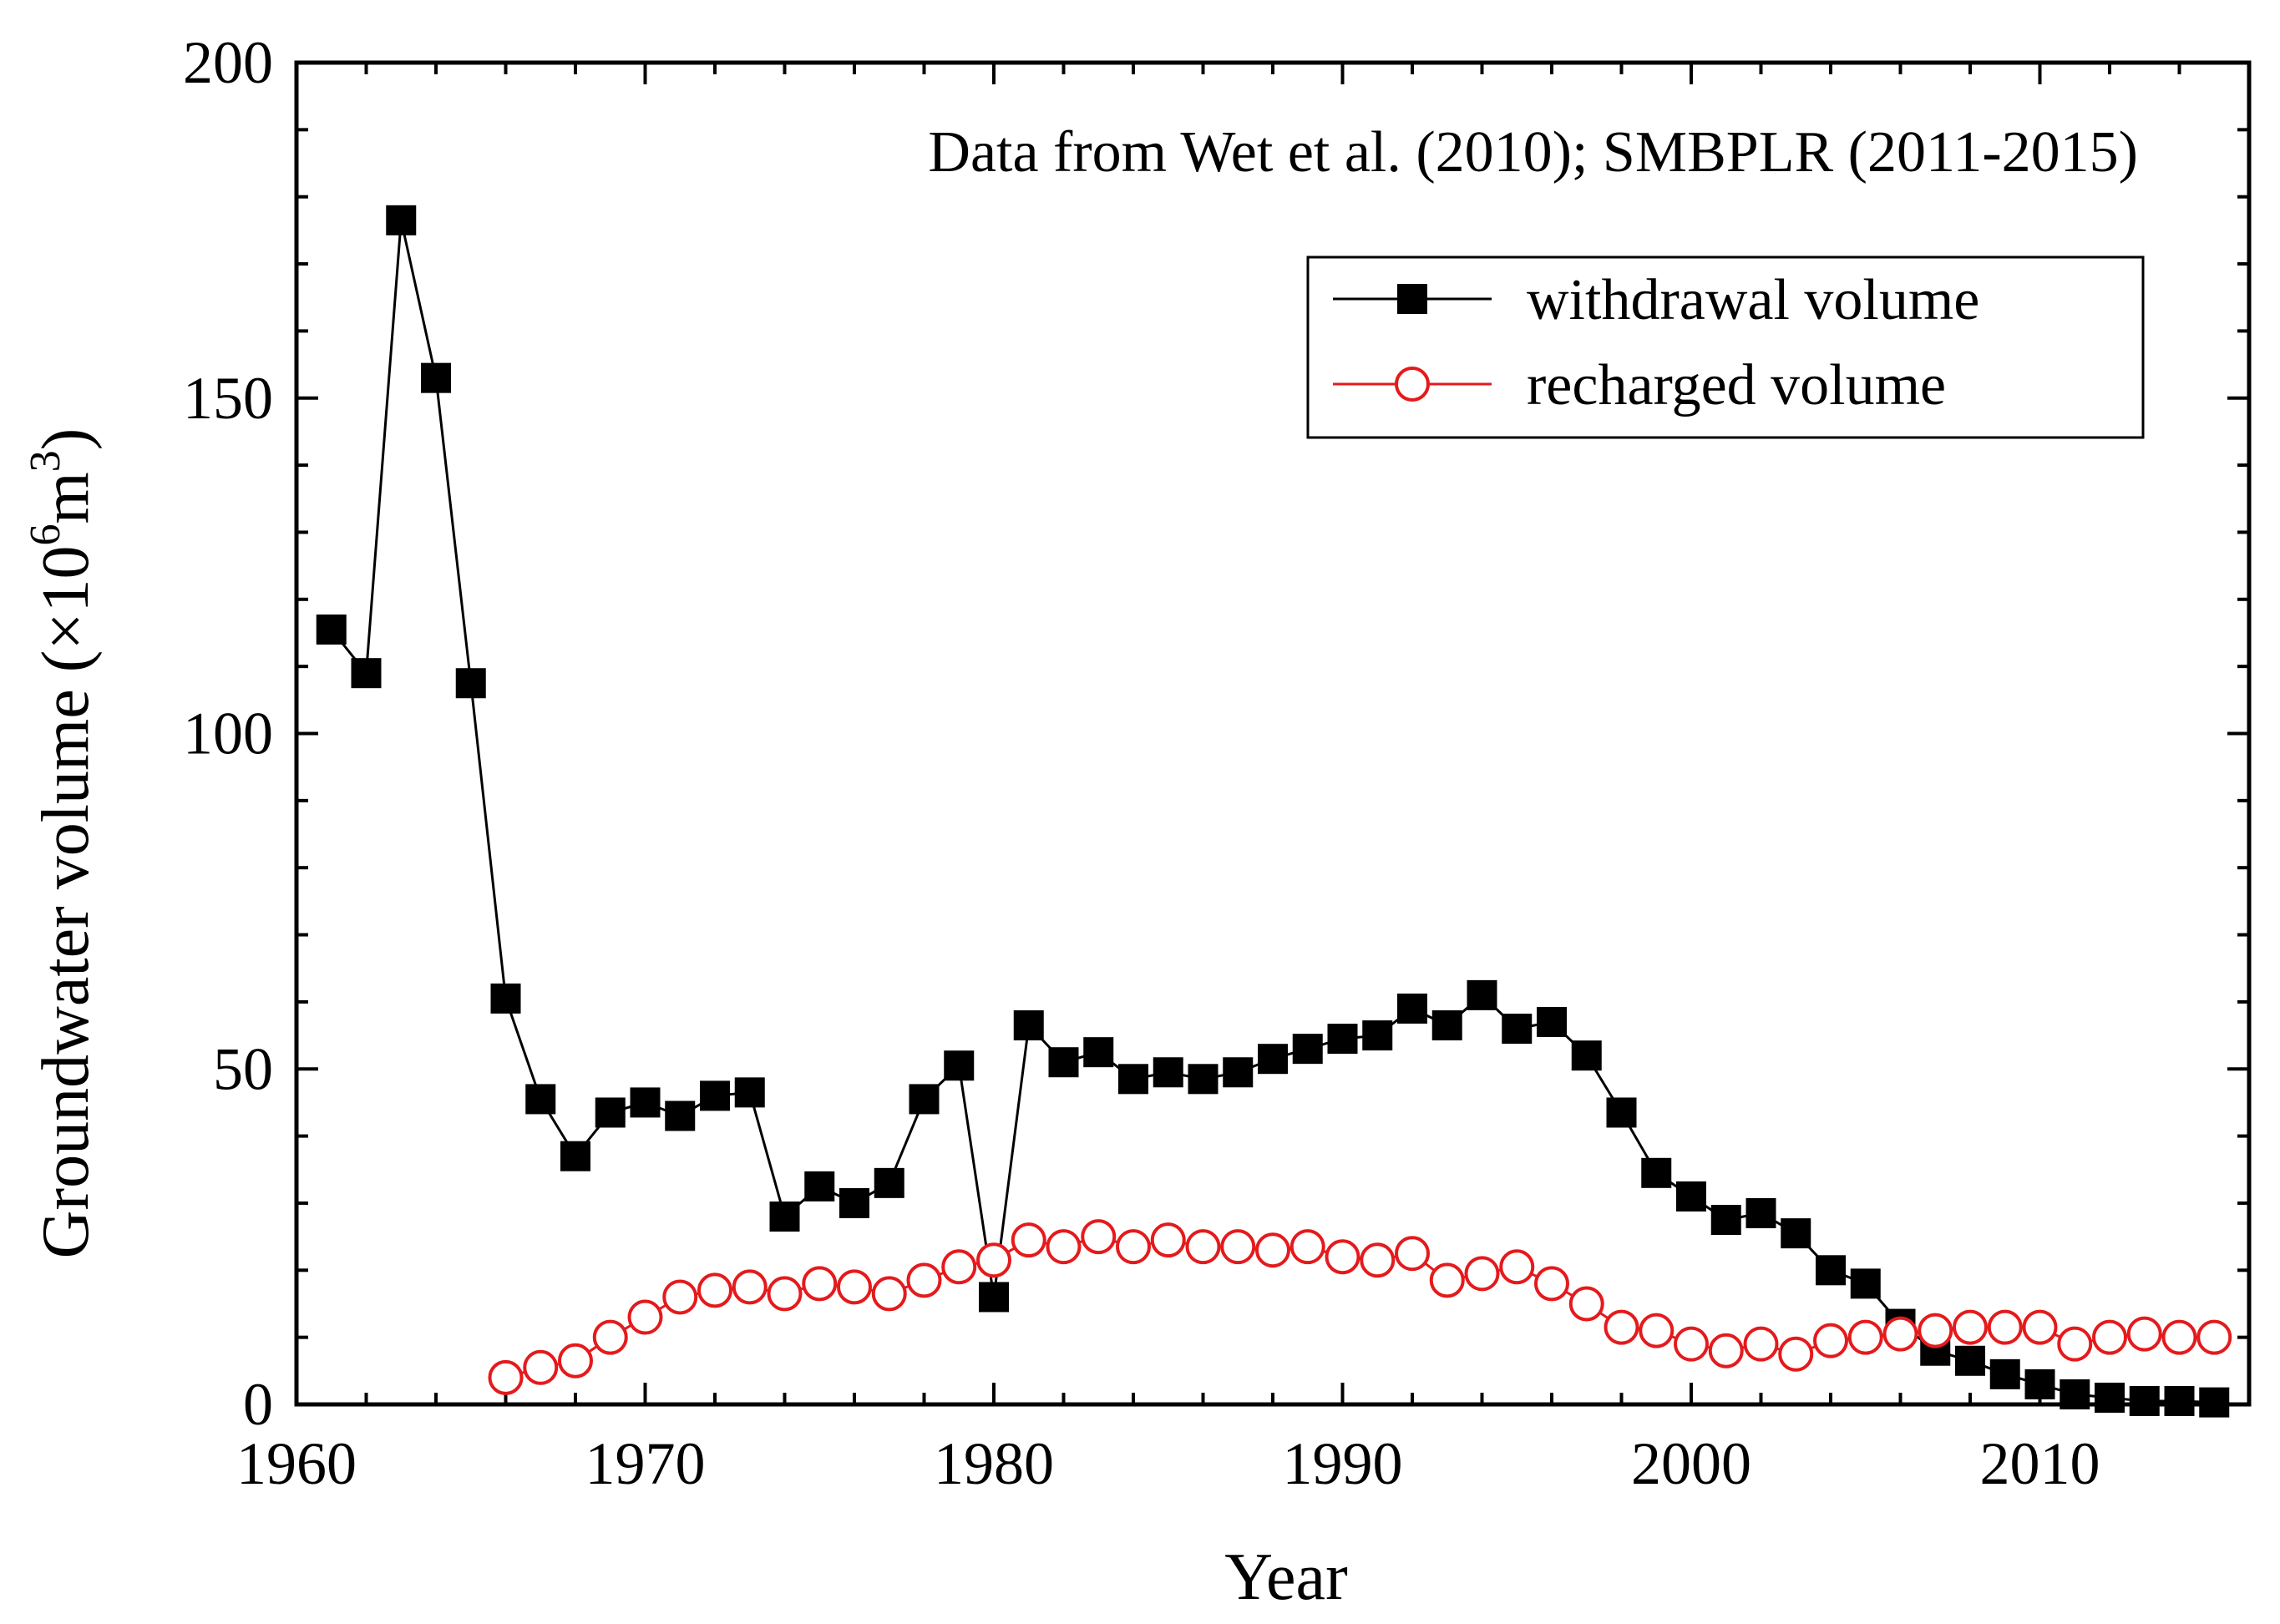 The image size is (2280, 1624). What do you see at coordinates (1412, 299) in the screenshot?
I see `legend-withdrawal-marker` at bounding box center [1412, 299].